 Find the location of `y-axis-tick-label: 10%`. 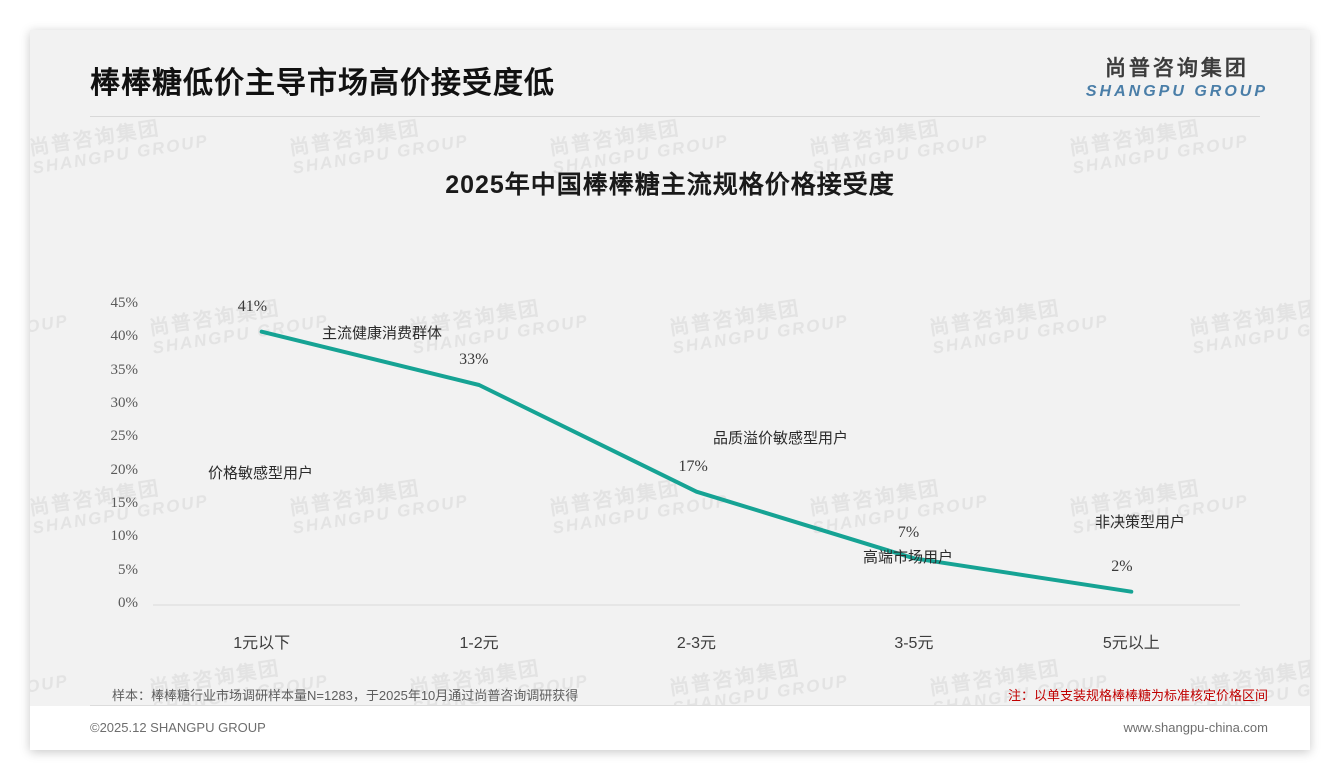

y-axis-tick-label: 10% is located at coordinates (124, 536).